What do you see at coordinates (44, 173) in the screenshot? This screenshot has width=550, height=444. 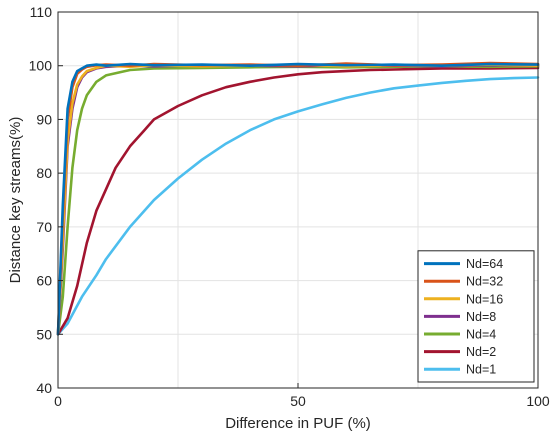 I see `y-tick-label: 80` at bounding box center [44, 173].